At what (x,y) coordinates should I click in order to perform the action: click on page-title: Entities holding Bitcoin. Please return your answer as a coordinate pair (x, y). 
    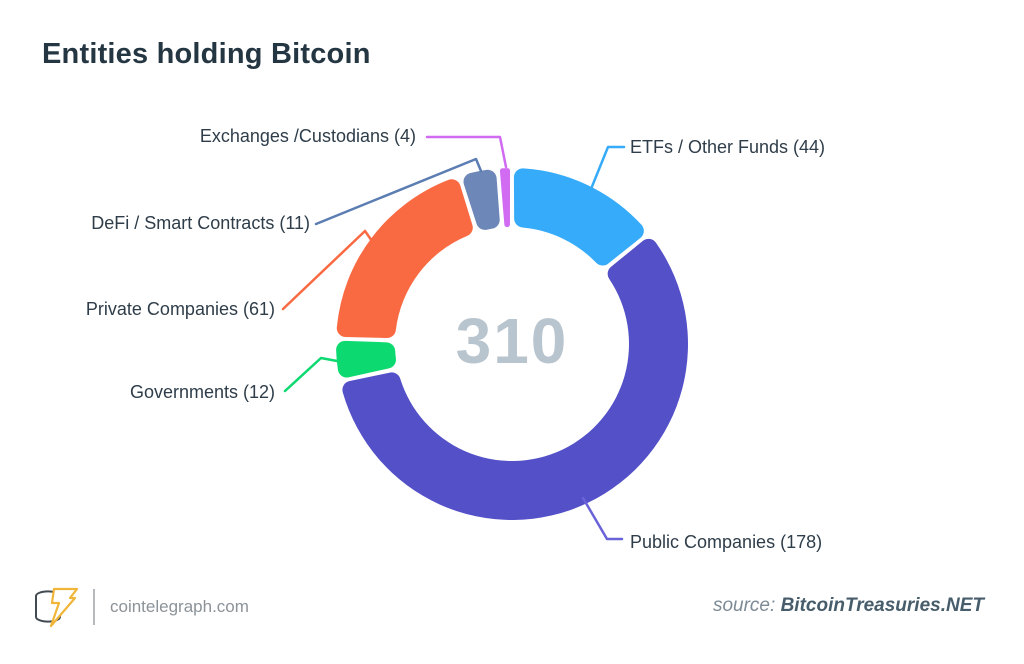
    Looking at the image, I should click on (206, 54).